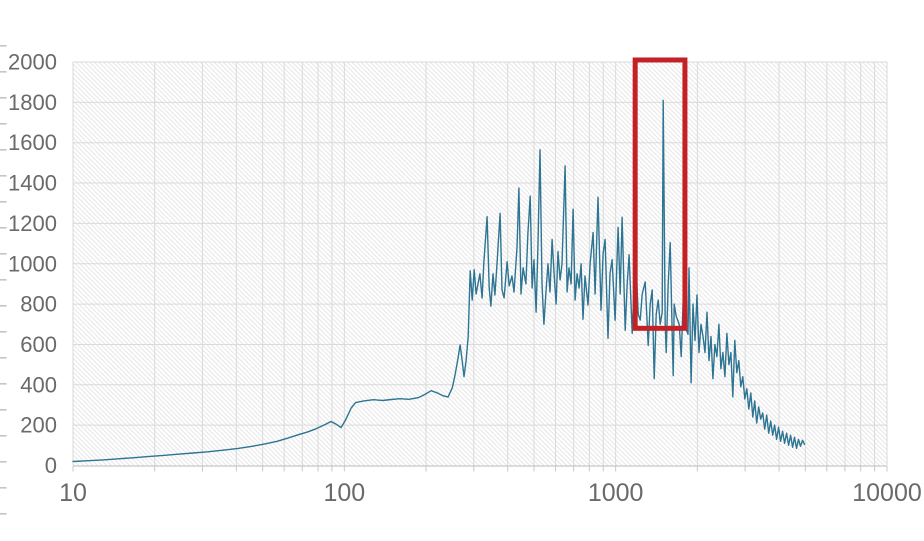 The height and width of the screenshot is (541, 924). What do you see at coordinates (32, 183) in the screenshot?
I see `y-tick-label: 1400` at bounding box center [32, 183].